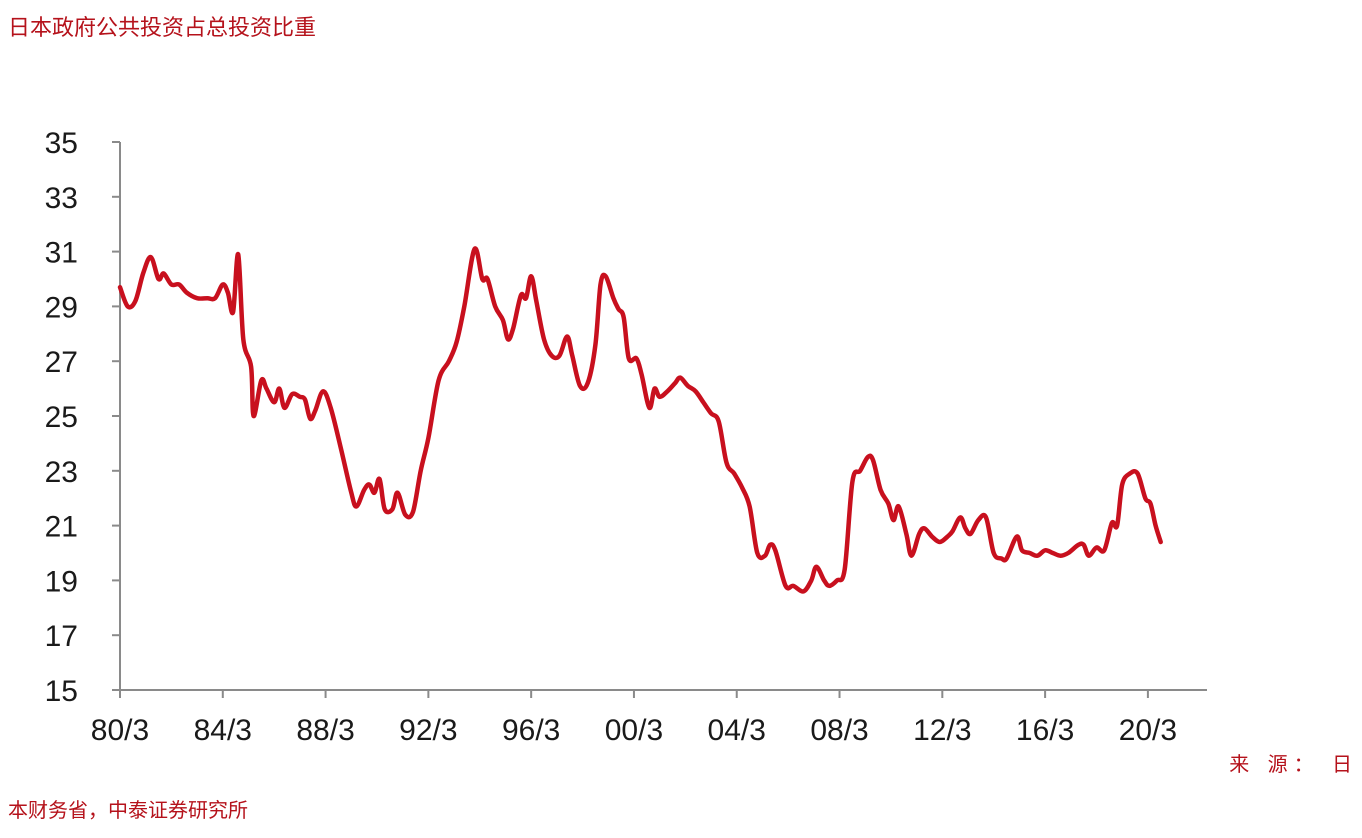  I want to click on x-tick-label: 16/3, so click(1045, 730).